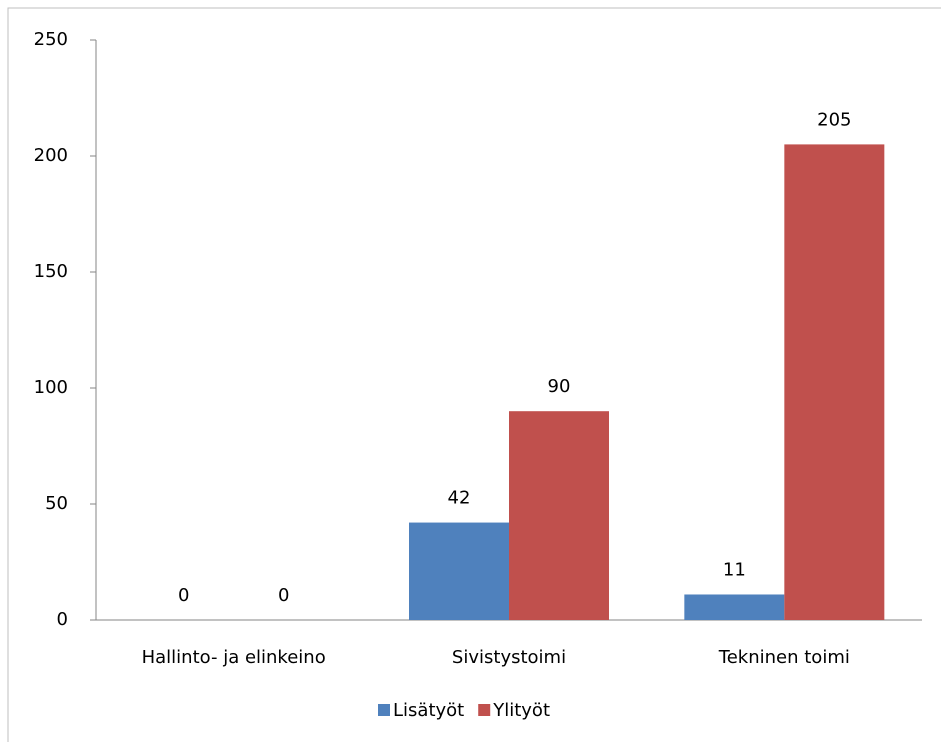  Describe the element at coordinates (234, 657) in the screenshot. I see `x-tick-label: Hallinto- ja elinkeino` at that location.